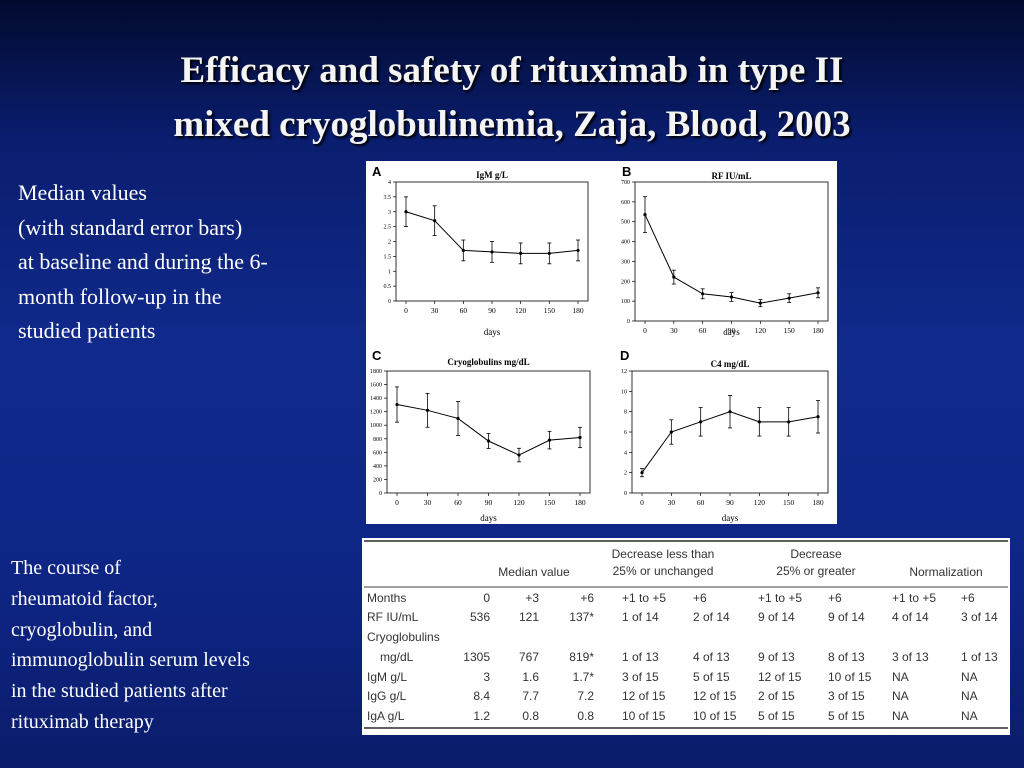 Image resolution: width=1024 pixels, height=768 pixels. Describe the element at coordinates (376, 386) in the screenshot. I see `y-tick-label: 1600` at that location.